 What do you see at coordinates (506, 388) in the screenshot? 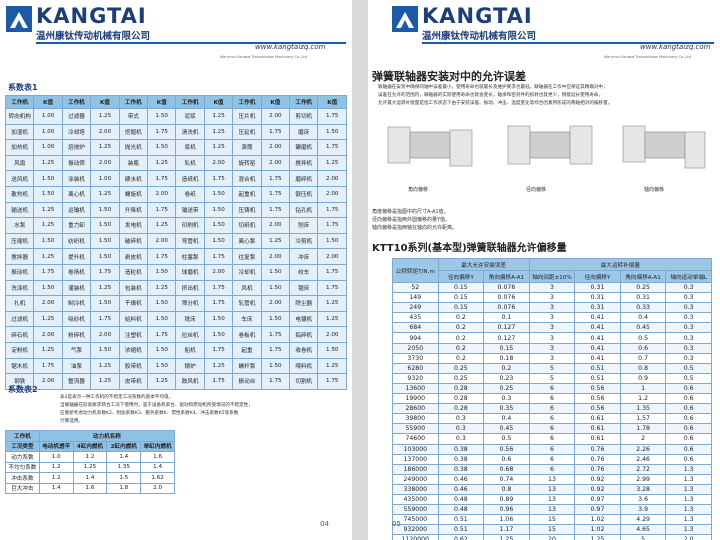
I see `cell: 0.25` at bounding box center [506, 388].